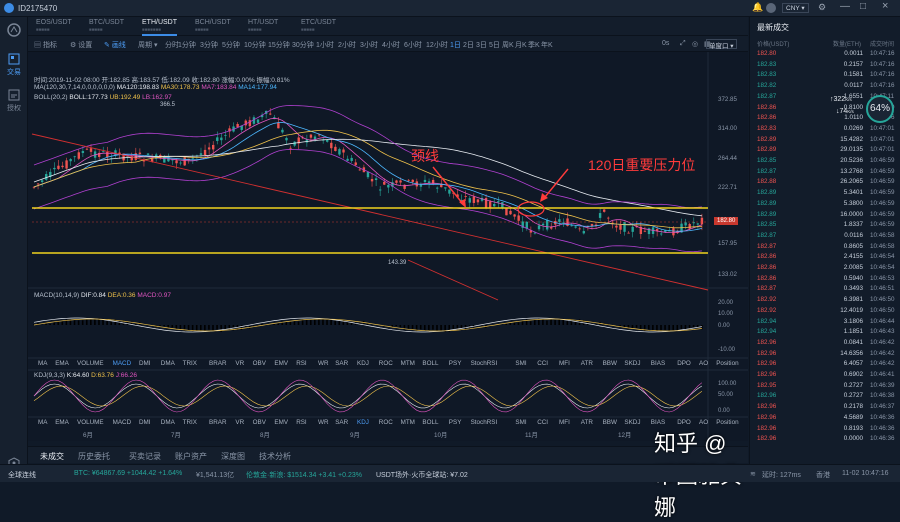 Image resolution: width=900 pixels, height=522 pixels. Describe the element at coordinates (695, 44) in the screenshot. I see `camera-icon: ◎` at that location.